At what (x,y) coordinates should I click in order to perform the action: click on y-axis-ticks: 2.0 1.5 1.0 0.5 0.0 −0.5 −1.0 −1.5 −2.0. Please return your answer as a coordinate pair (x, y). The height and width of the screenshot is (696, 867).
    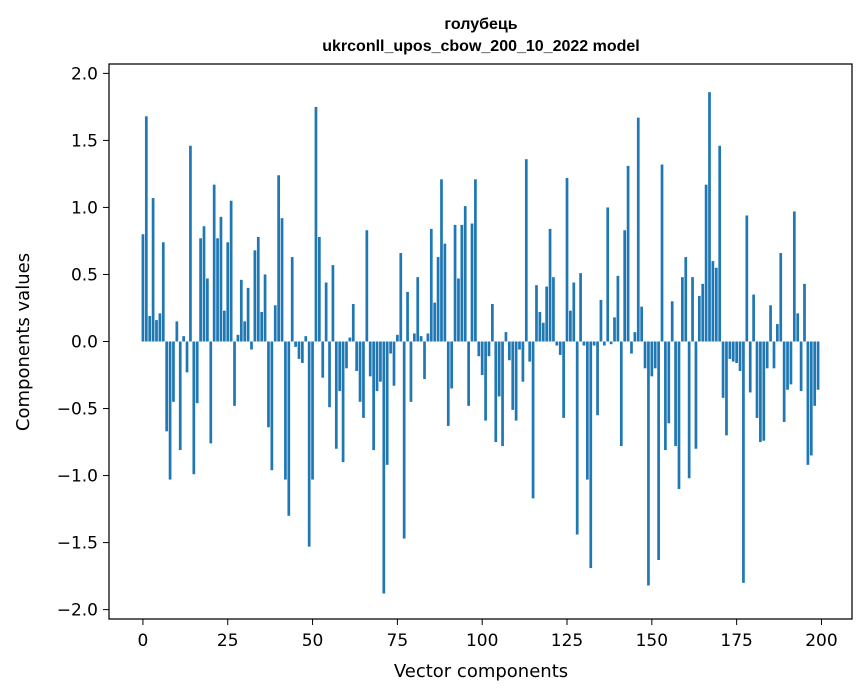
    Looking at the image, I should click on (83, 342).